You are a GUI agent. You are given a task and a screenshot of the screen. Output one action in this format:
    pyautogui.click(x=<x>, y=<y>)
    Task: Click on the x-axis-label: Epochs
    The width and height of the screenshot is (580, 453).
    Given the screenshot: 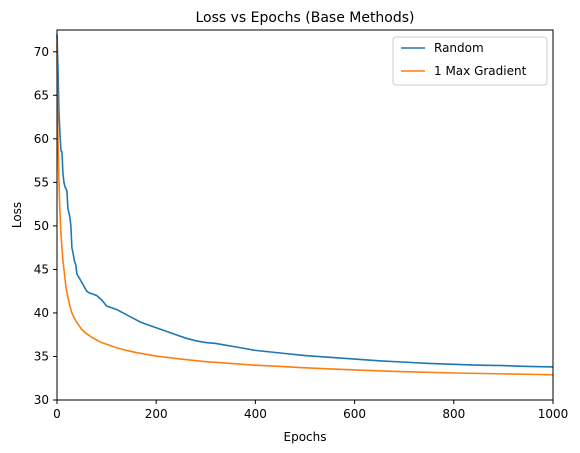 What is the action you would take?
    pyautogui.click(x=305, y=437)
    